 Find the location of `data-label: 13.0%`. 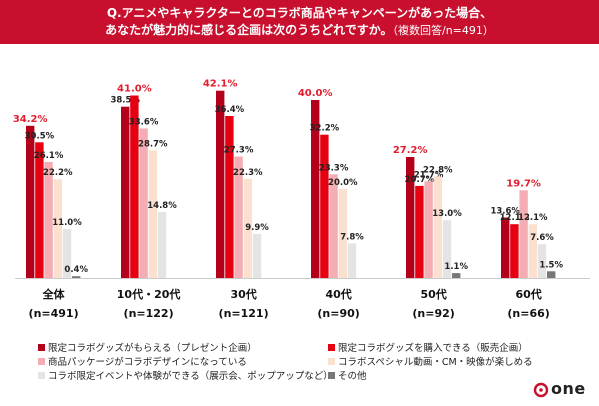

data-label: 13.0% is located at coordinates (447, 214).